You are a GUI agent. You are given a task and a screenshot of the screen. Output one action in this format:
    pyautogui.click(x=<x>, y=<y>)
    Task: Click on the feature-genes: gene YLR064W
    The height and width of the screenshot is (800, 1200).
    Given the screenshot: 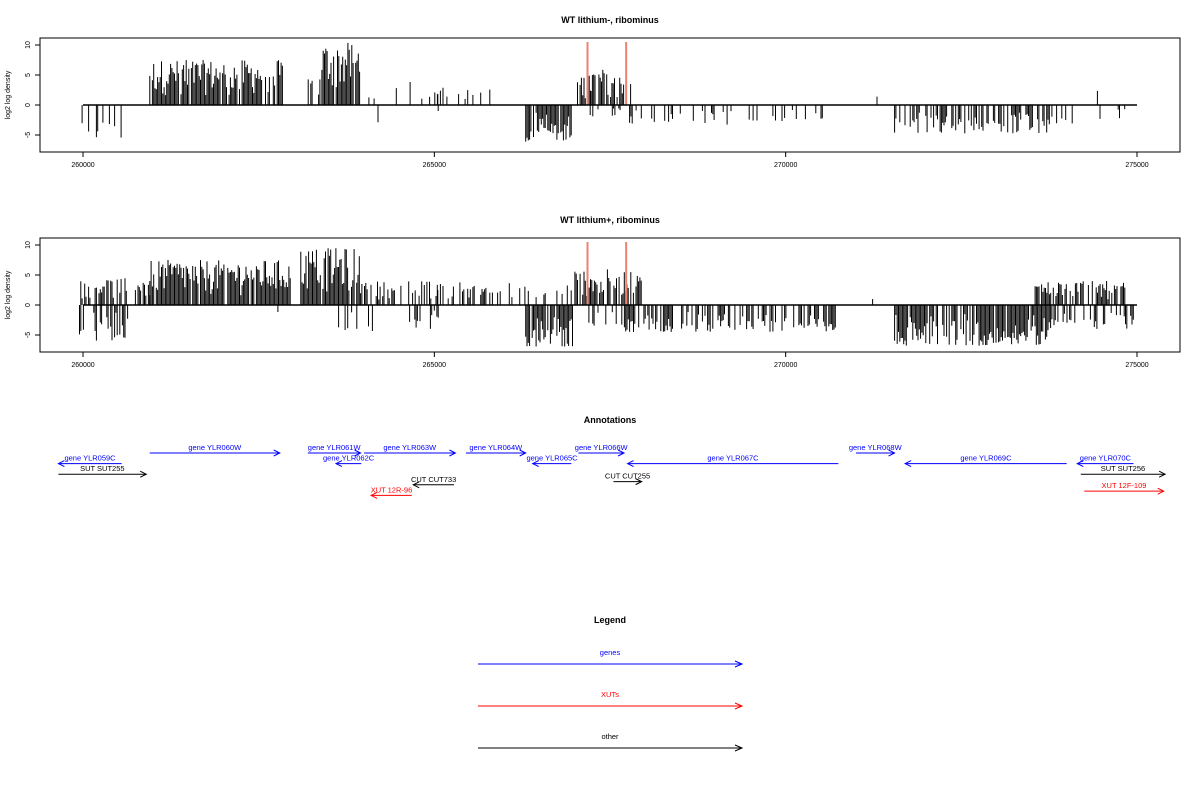 What is the action you would take?
    pyautogui.click(x=496, y=450)
    